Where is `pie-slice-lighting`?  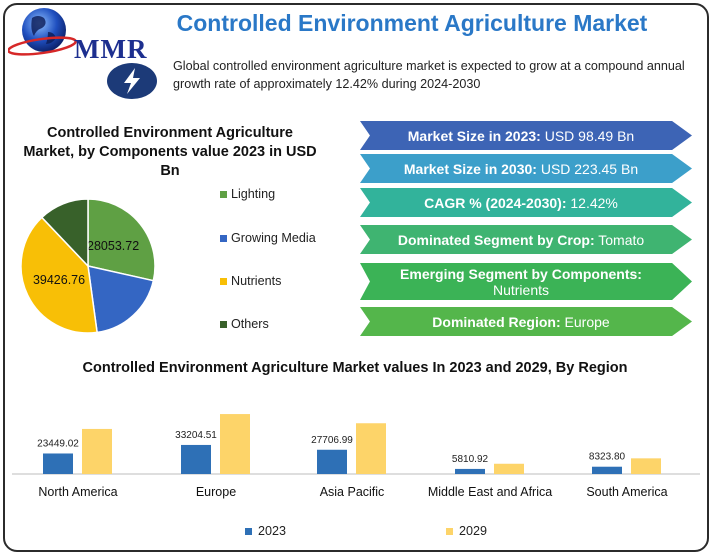
pie-slice-lighting is located at coordinates (121, 240).